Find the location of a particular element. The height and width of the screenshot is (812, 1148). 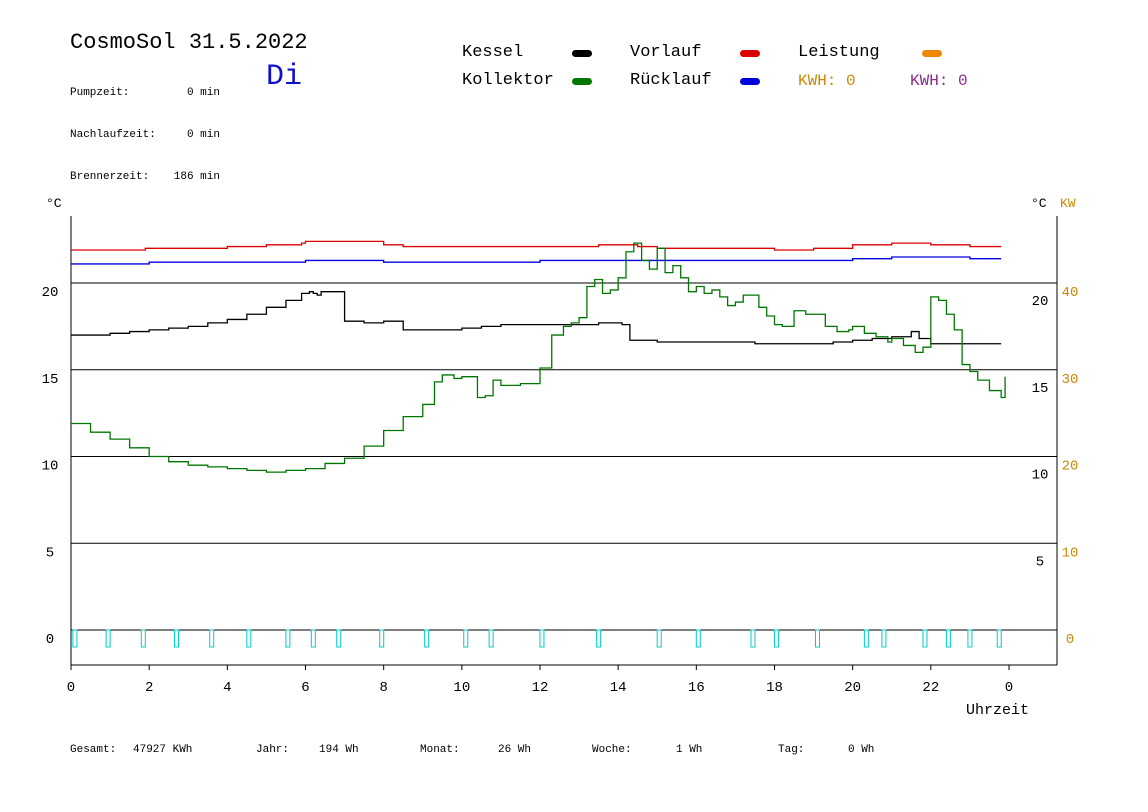

y-kw-tick-label: 40 is located at coordinates (1070, 293).